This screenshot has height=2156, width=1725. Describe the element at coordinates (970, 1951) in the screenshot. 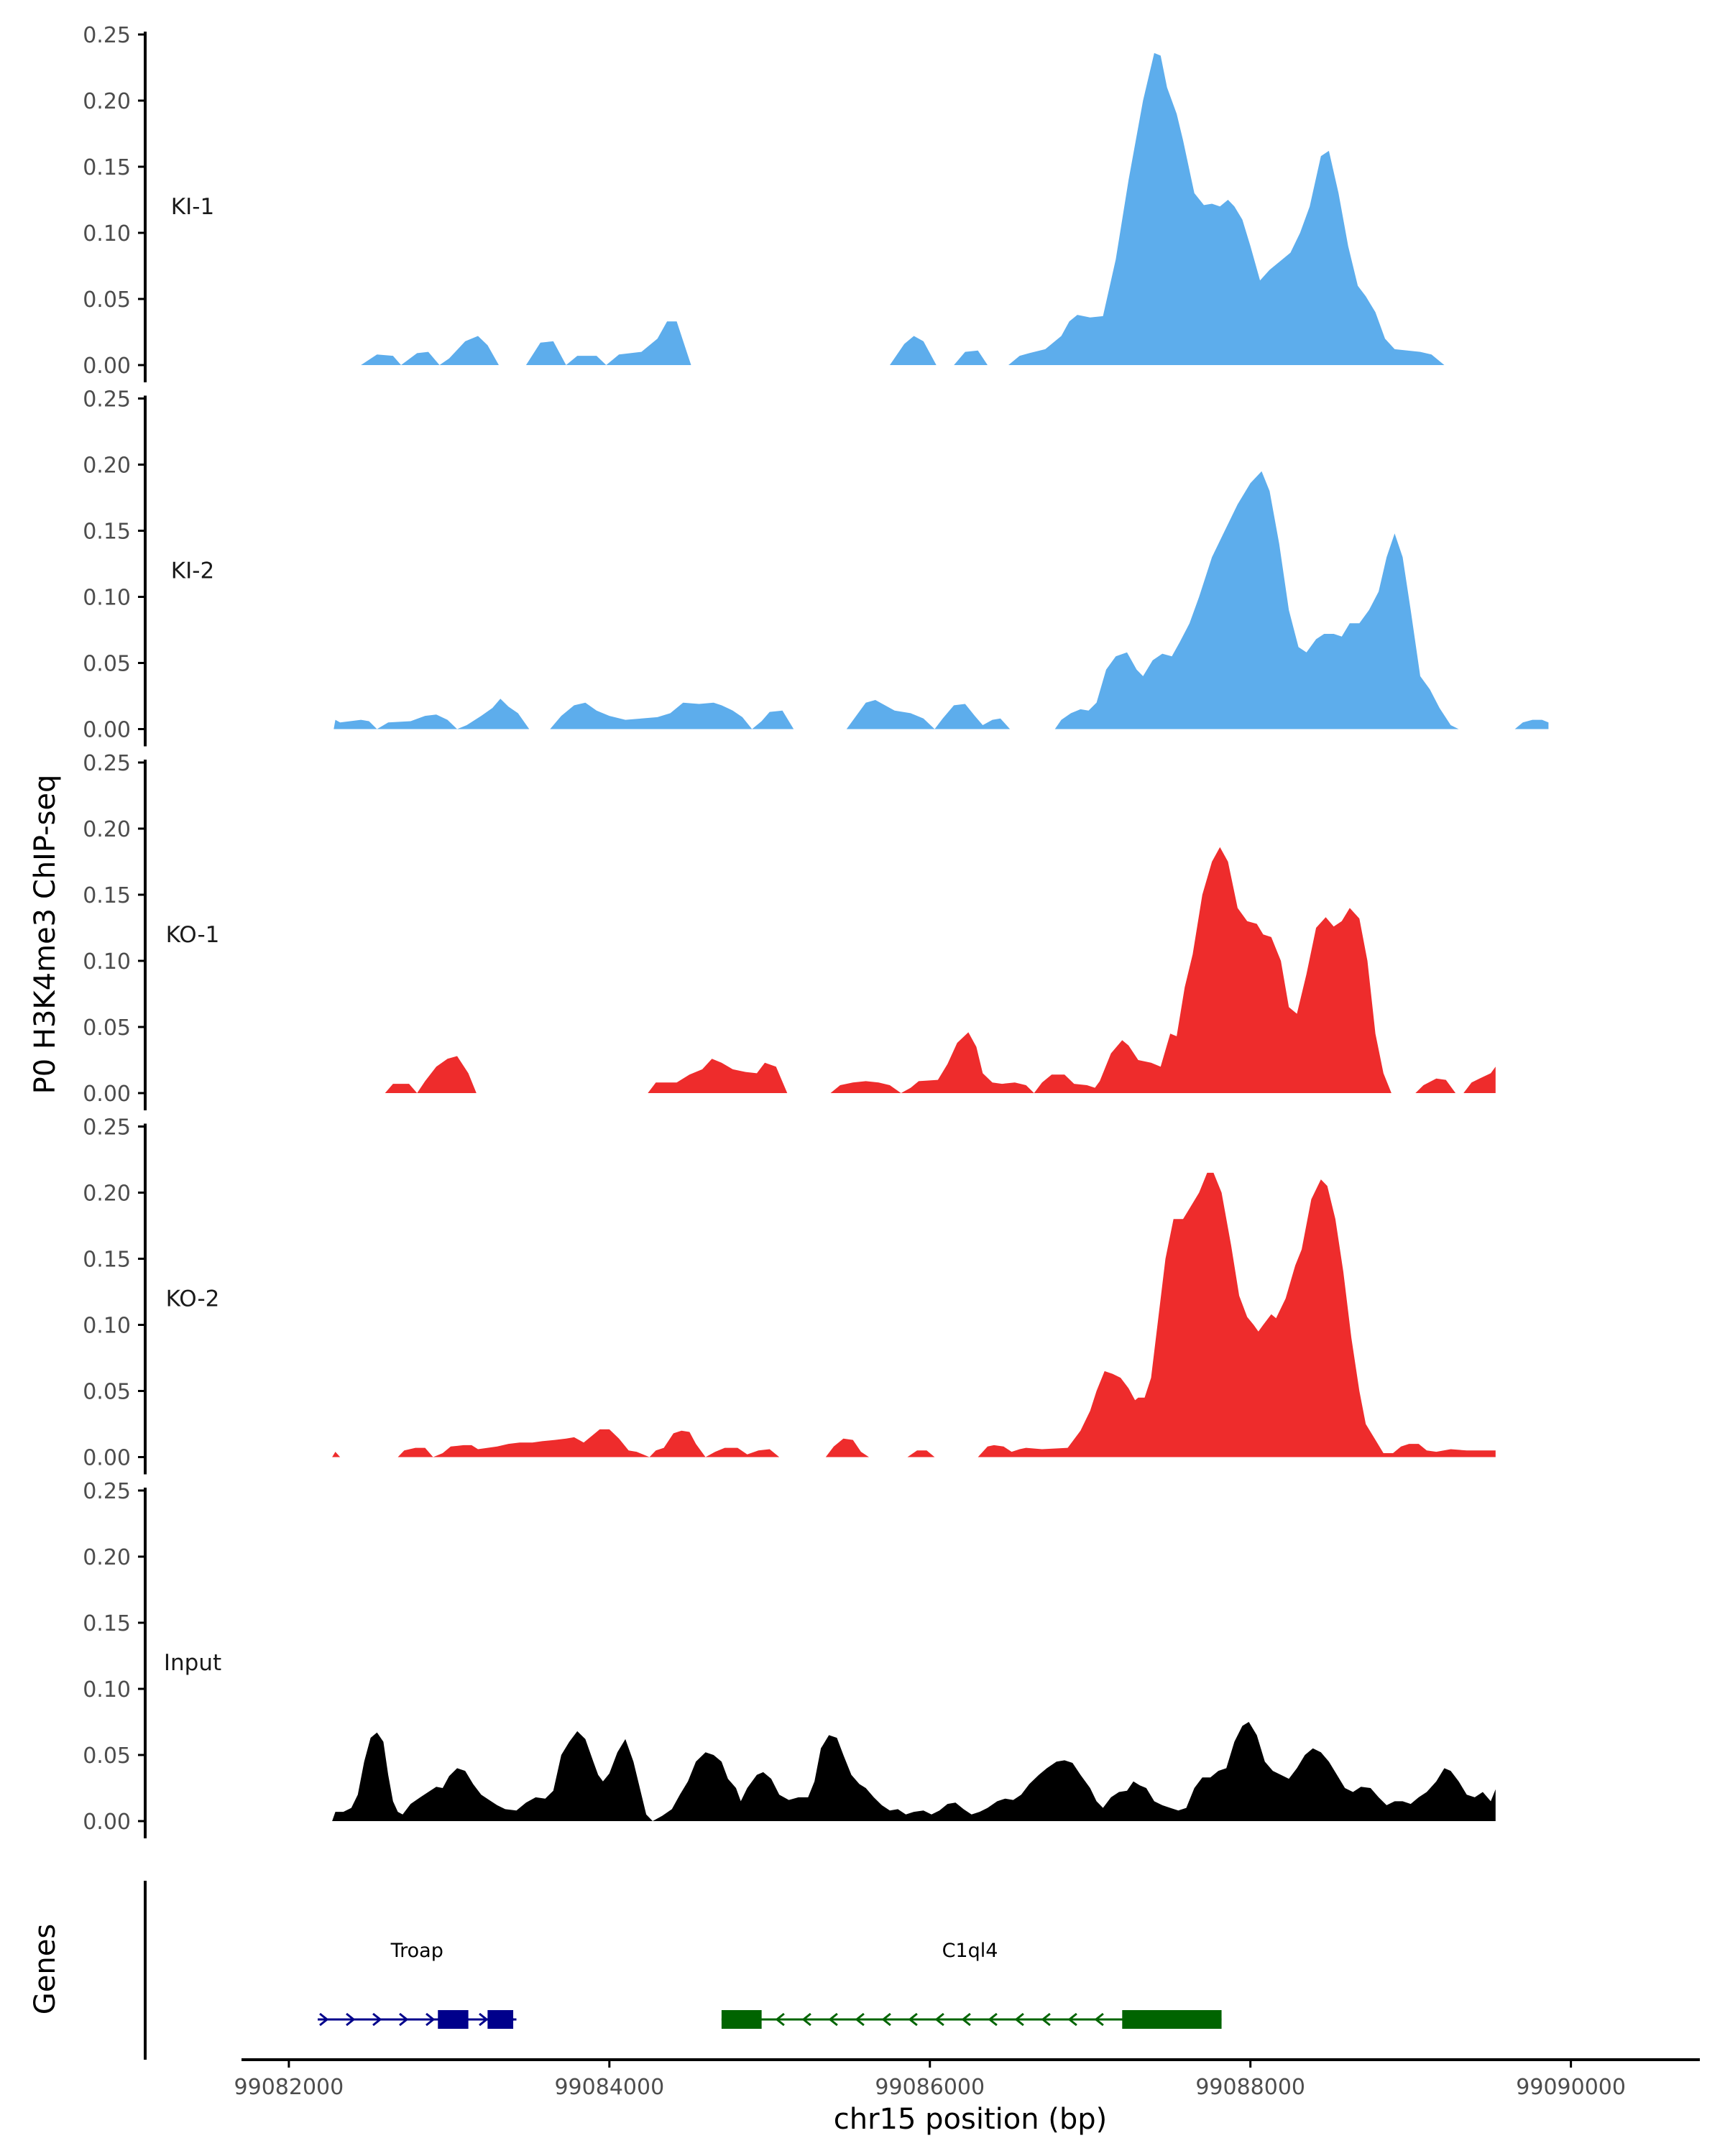

I see `gene-name-label: C1ql4` at that location.